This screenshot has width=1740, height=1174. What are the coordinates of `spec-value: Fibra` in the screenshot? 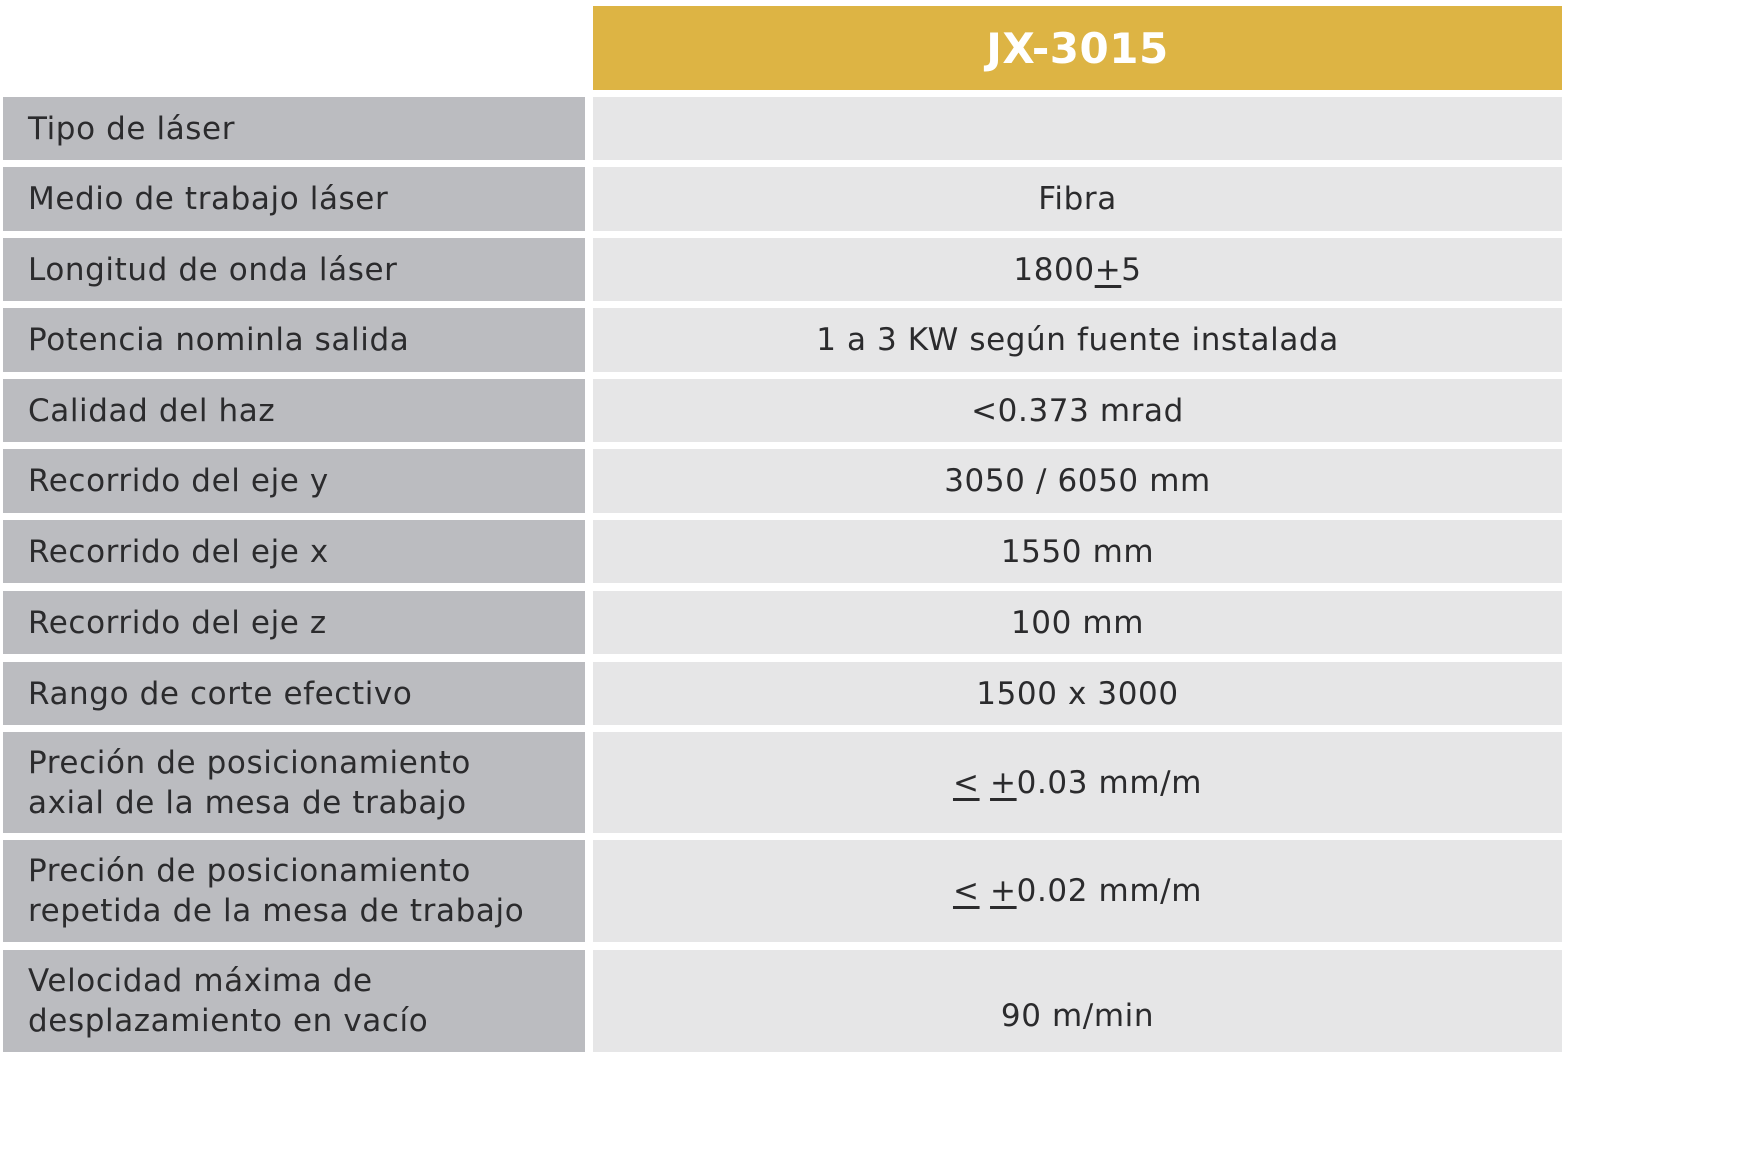 It's located at (1077, 199).